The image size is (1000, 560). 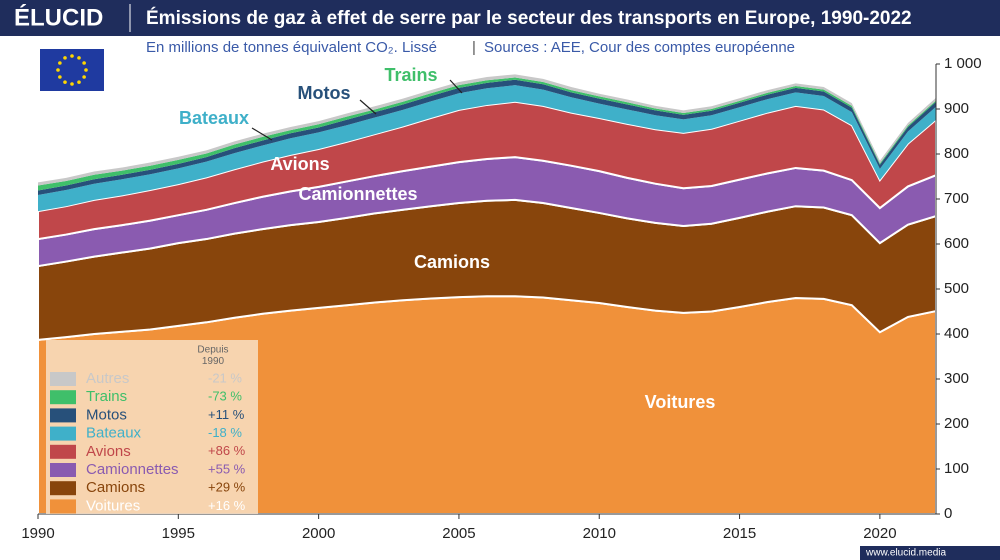 What do you see at coordinates (227, 468) in the screenshot?
I see `legend-change: +55 %` at bounding box center [227, 468].